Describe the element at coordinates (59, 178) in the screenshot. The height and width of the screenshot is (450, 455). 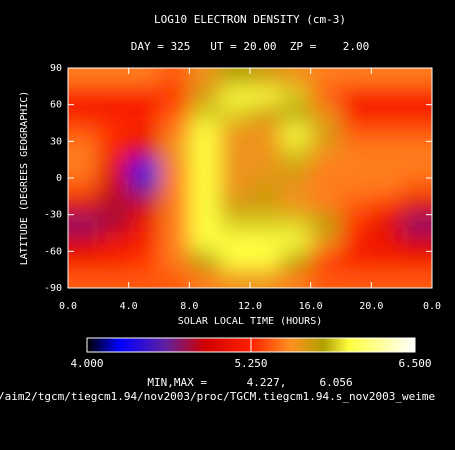
I see `y-tick-label: 0` at that location.